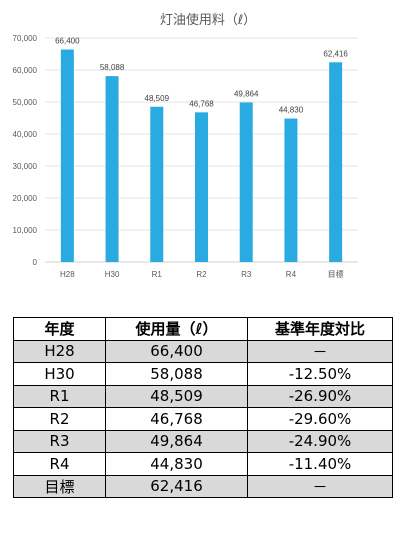 The image size is (416, 541). Describe the element at coordinates (59, 464) in the screenshot. I see `cell-year: R4` at that location.